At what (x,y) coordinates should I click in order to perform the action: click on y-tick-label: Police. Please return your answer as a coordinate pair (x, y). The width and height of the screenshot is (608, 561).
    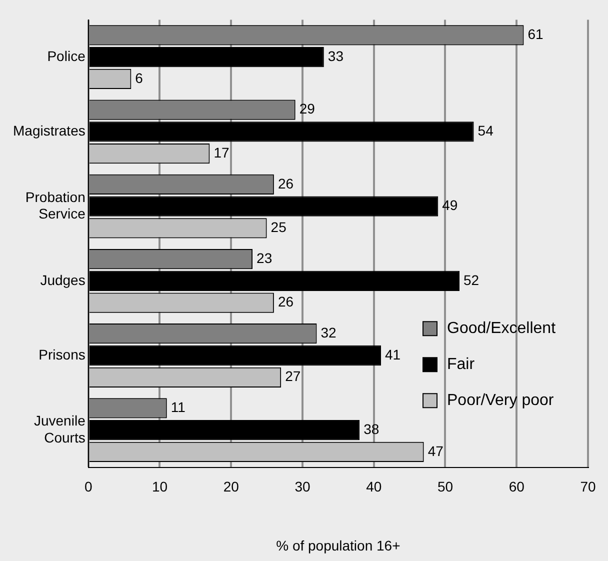
    Looking at the image, I should click on (66, 56).